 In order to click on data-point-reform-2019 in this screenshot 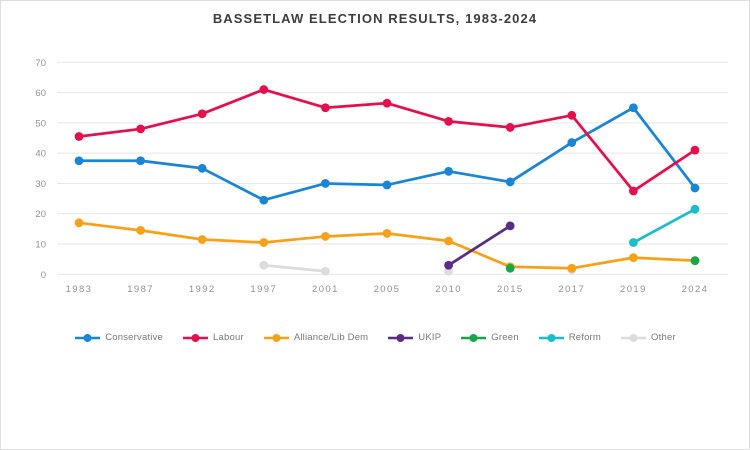, I will do `click(633, 242)`.